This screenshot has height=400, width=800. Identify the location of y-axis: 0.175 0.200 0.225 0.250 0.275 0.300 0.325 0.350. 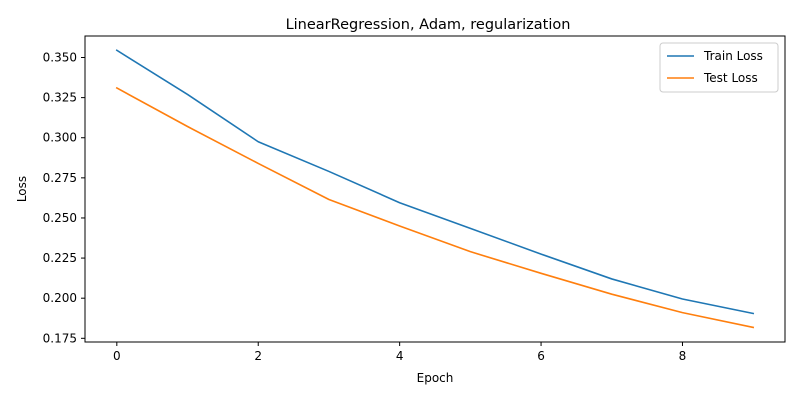
(64, 198).